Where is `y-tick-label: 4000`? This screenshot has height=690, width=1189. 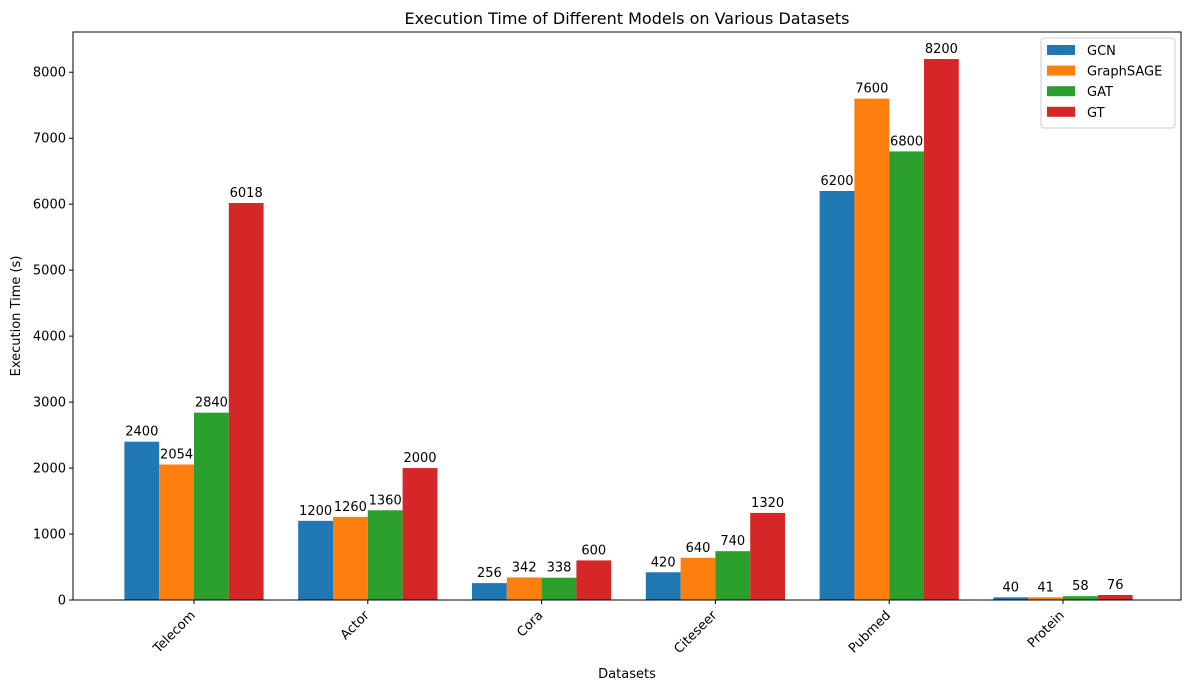
y-tick-label: 4000 is located at coordinates (49, 337).